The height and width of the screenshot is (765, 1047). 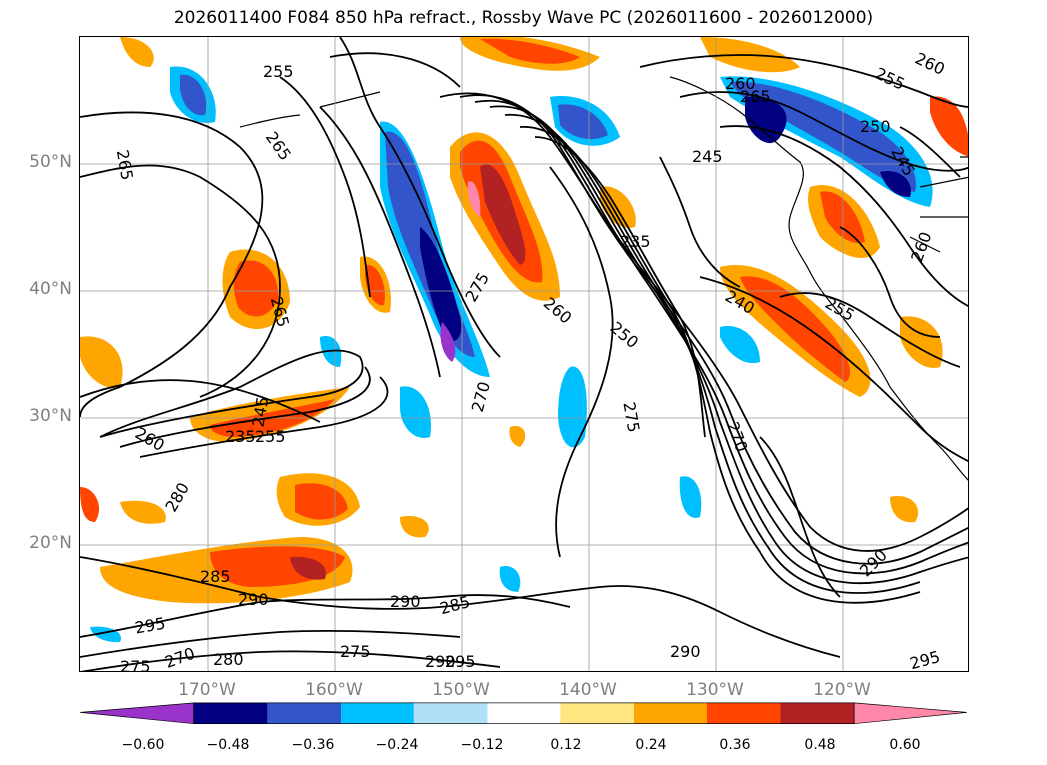 What do you see at coordinates (50, 543) in the screenshot?
I see `lat-label-20n: 20°N` at bounding box center [50, 543].